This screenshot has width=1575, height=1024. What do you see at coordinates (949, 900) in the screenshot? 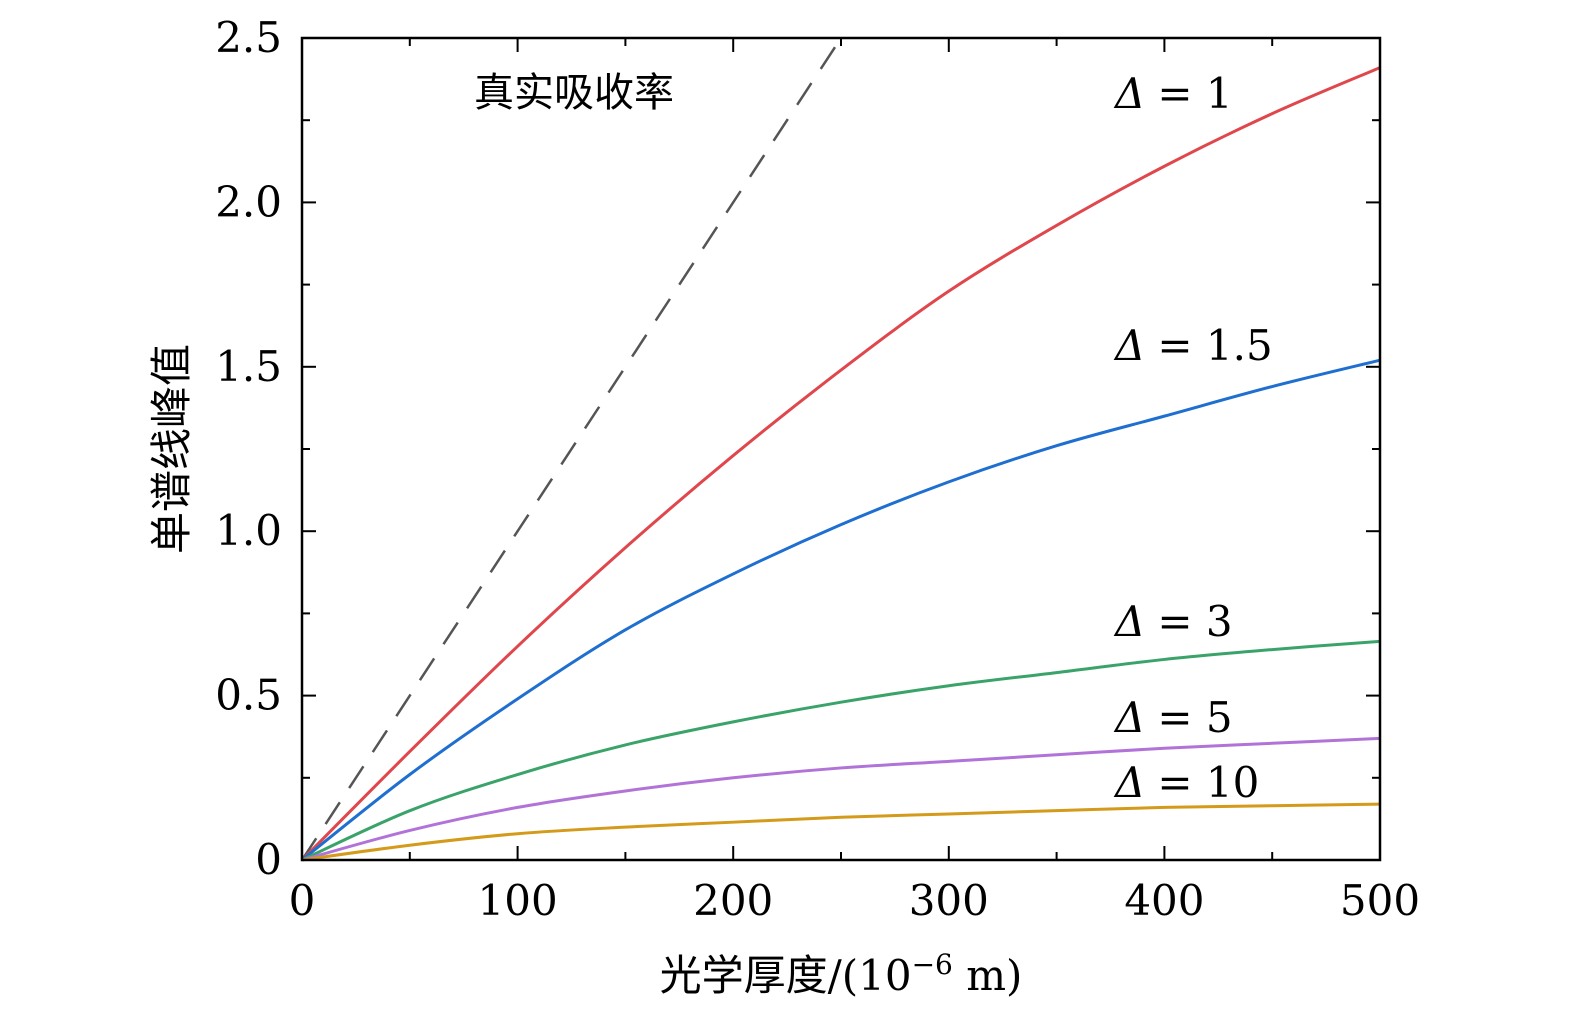
I see `x-tick-label: 300` at bounding box center [949, 900].